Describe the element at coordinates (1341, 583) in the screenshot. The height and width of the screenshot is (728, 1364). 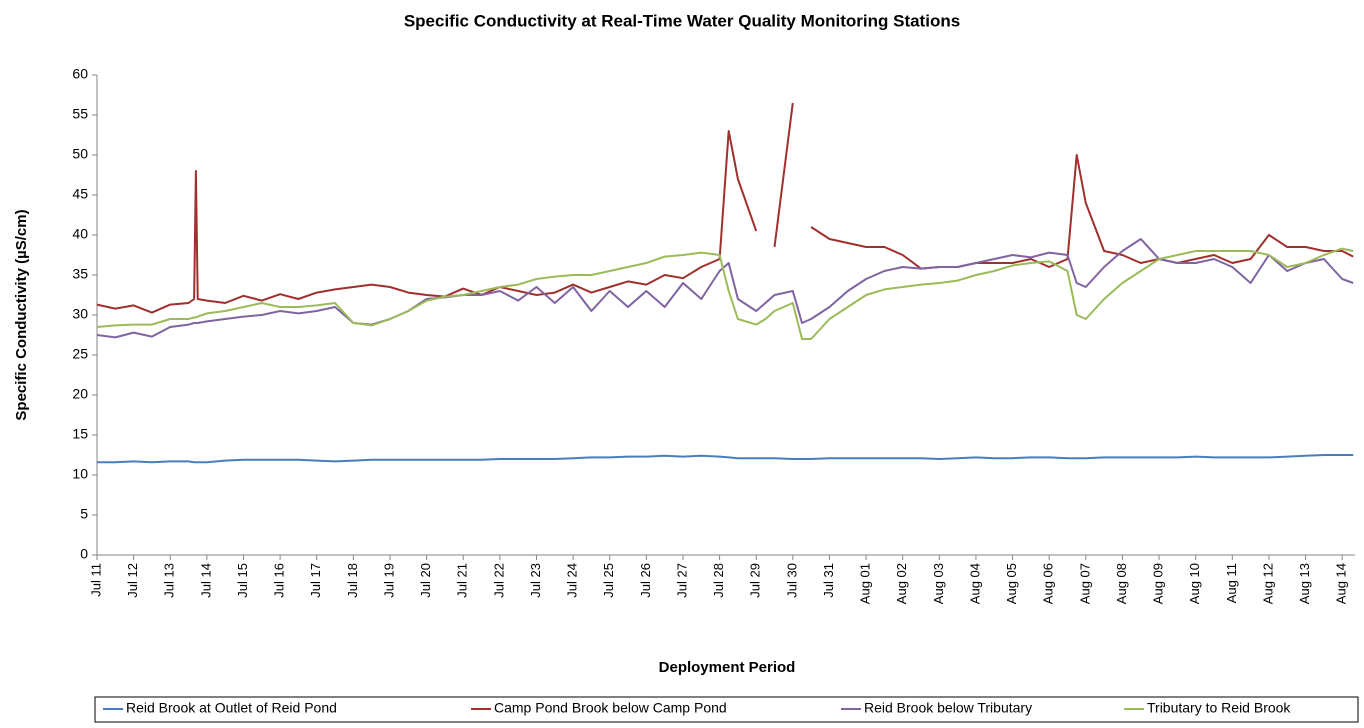
I see `x-tick-label: Aug 14` at that location.